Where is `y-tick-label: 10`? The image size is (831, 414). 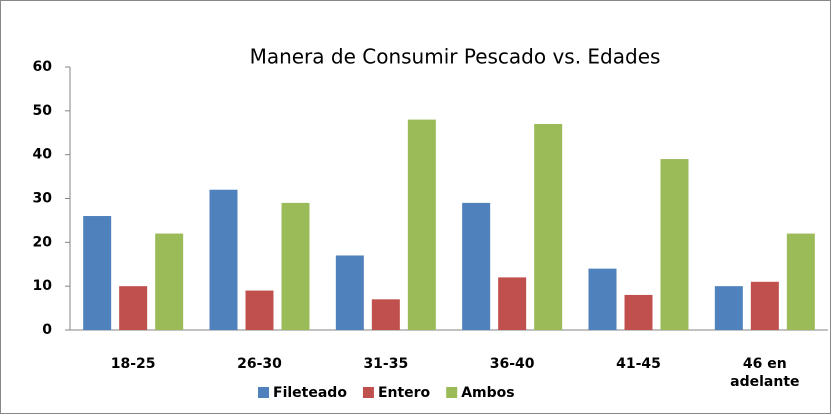
y-tick-label: 10 is located at coordinates (43, 286).